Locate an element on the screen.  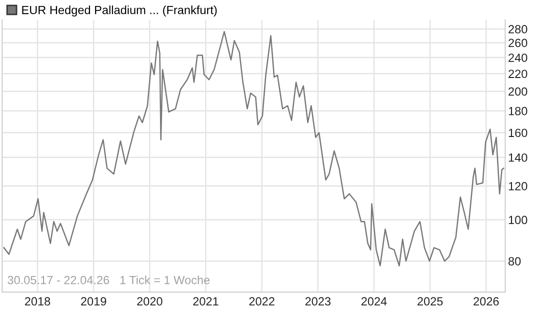
y-tick-label: 100 is located at coordinates (518, 220).